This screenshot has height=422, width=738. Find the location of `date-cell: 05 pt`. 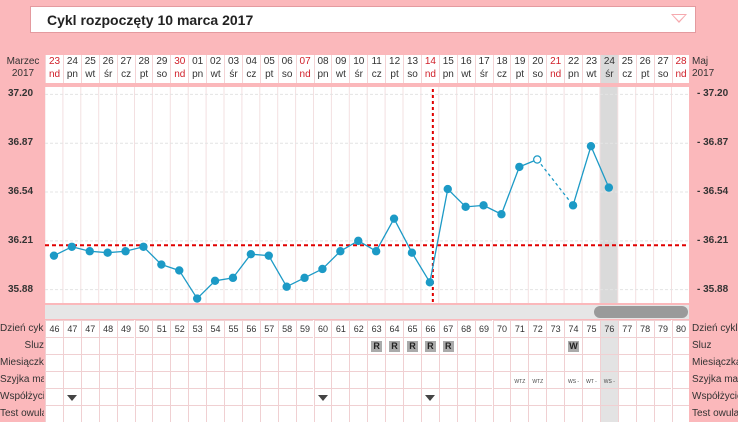

date-cell: 05 pt is located at coordinates (268, 69).